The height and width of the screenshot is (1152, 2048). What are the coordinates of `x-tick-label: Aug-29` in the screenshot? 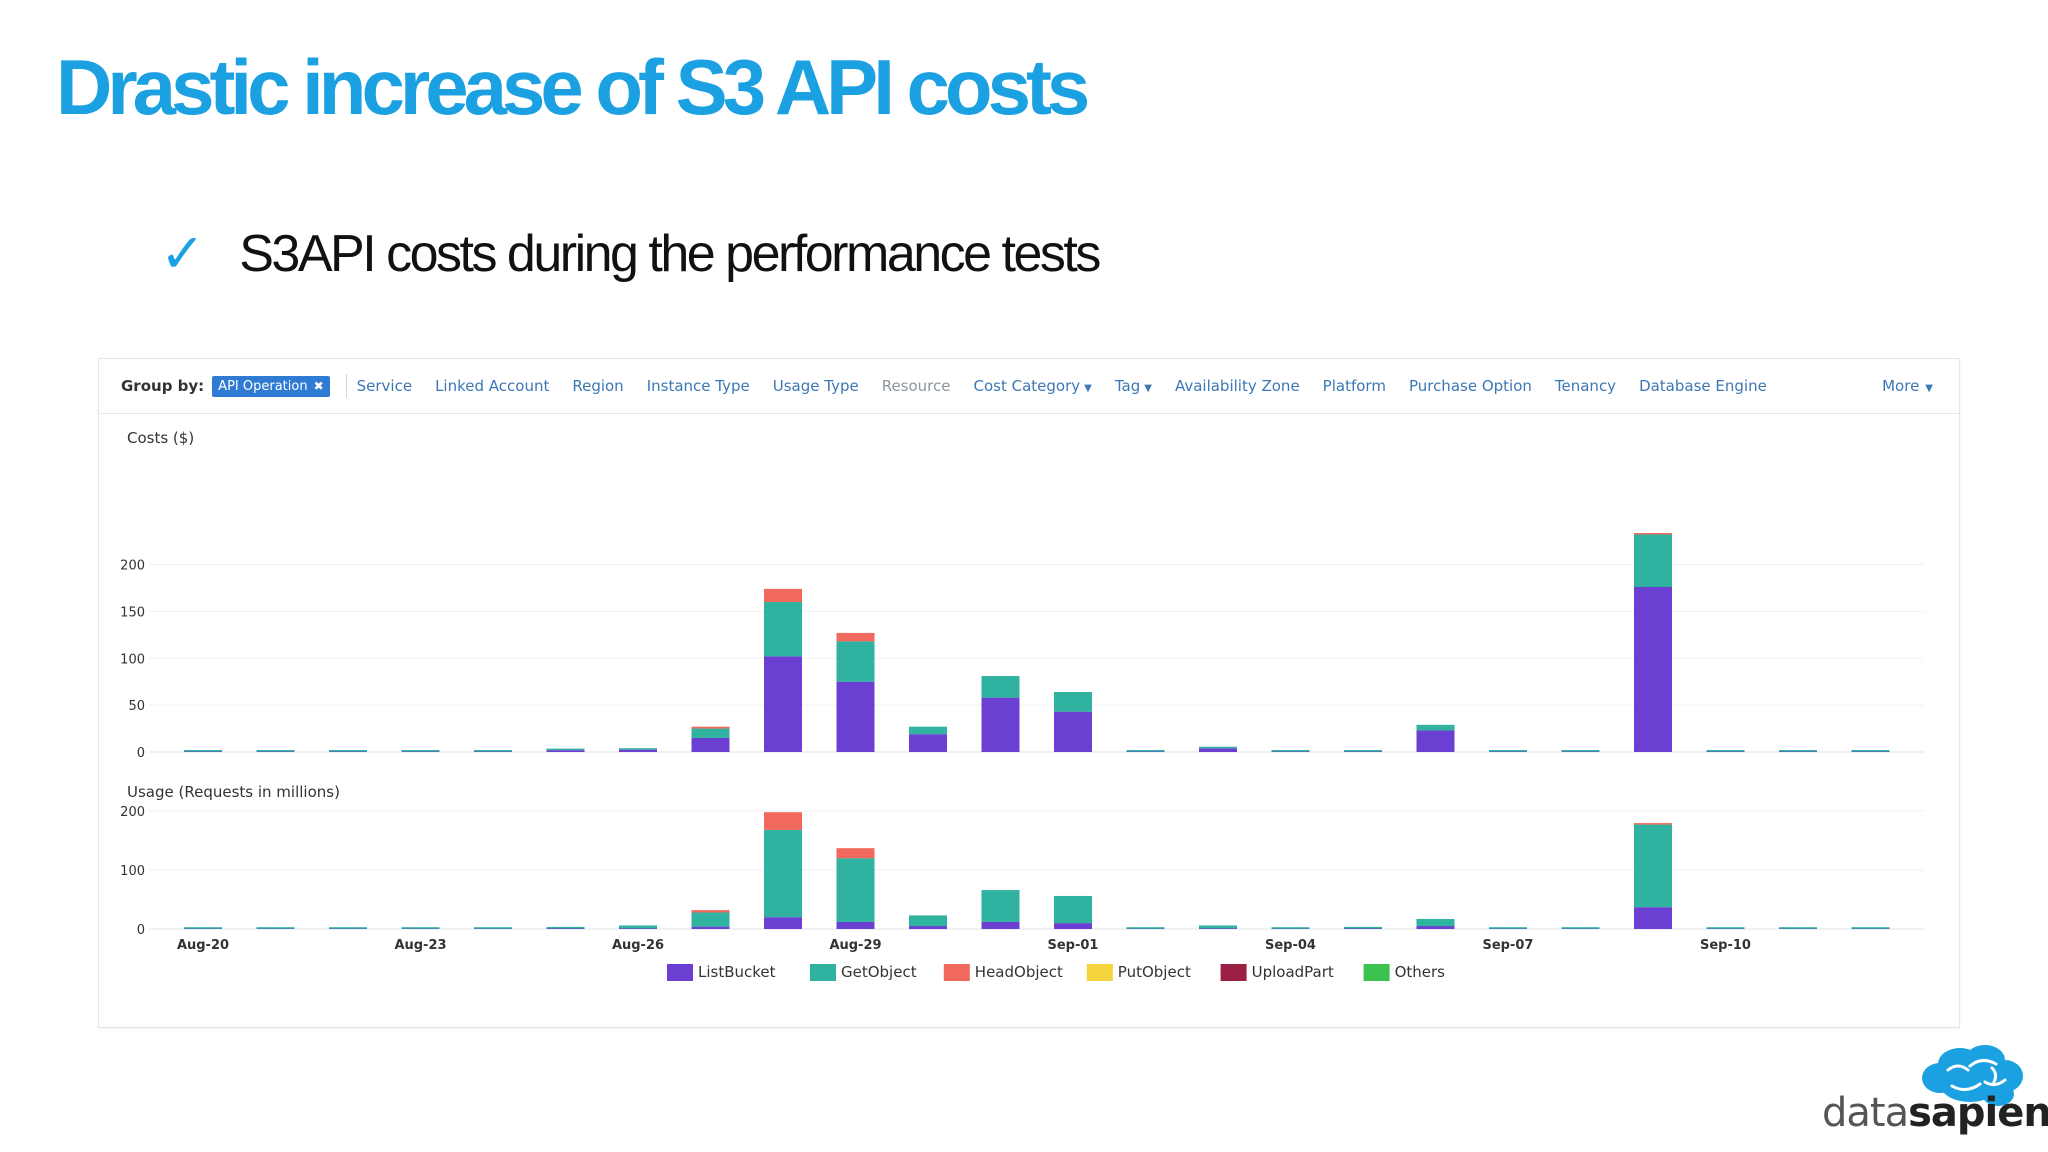 It's located at (855, 945).